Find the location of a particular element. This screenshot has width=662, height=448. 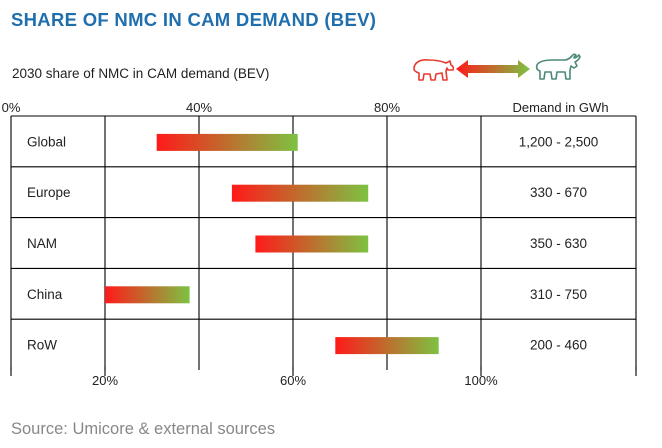

tick-label-top: 0% is located at coordinates (11, 107).